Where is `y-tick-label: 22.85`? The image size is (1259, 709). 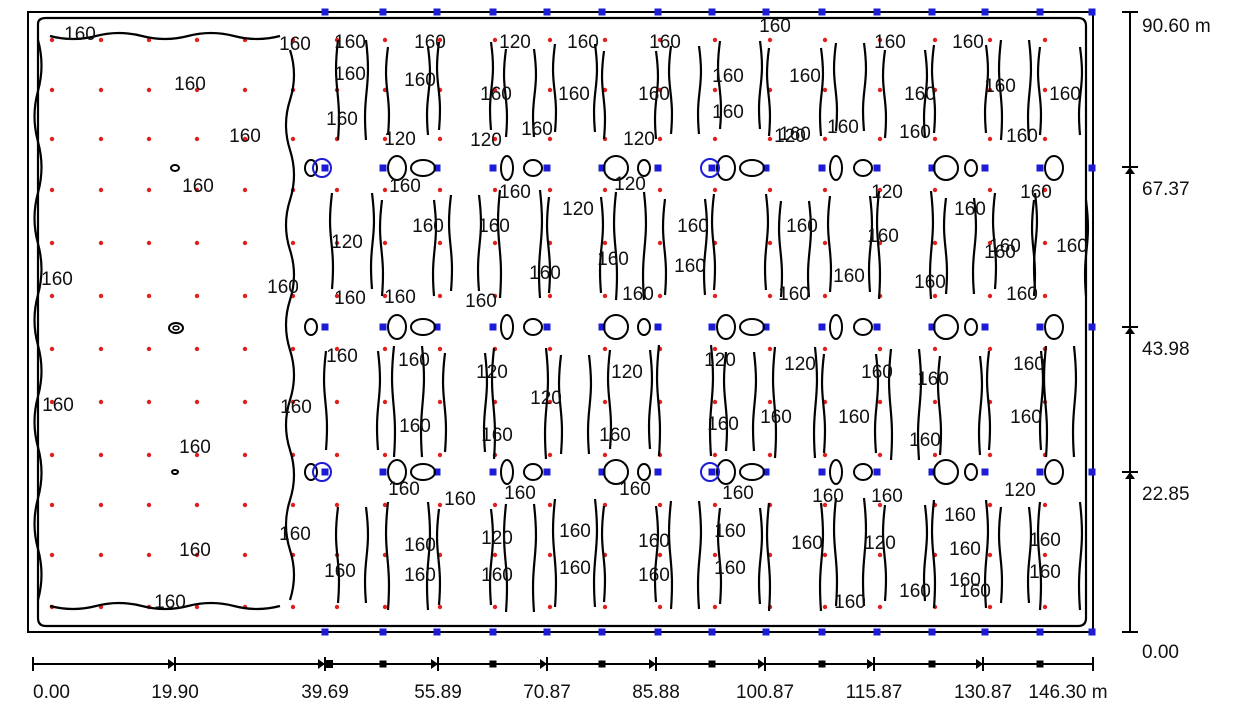 y-tick-label: 22.85 is located at coordinates (1166, 494).